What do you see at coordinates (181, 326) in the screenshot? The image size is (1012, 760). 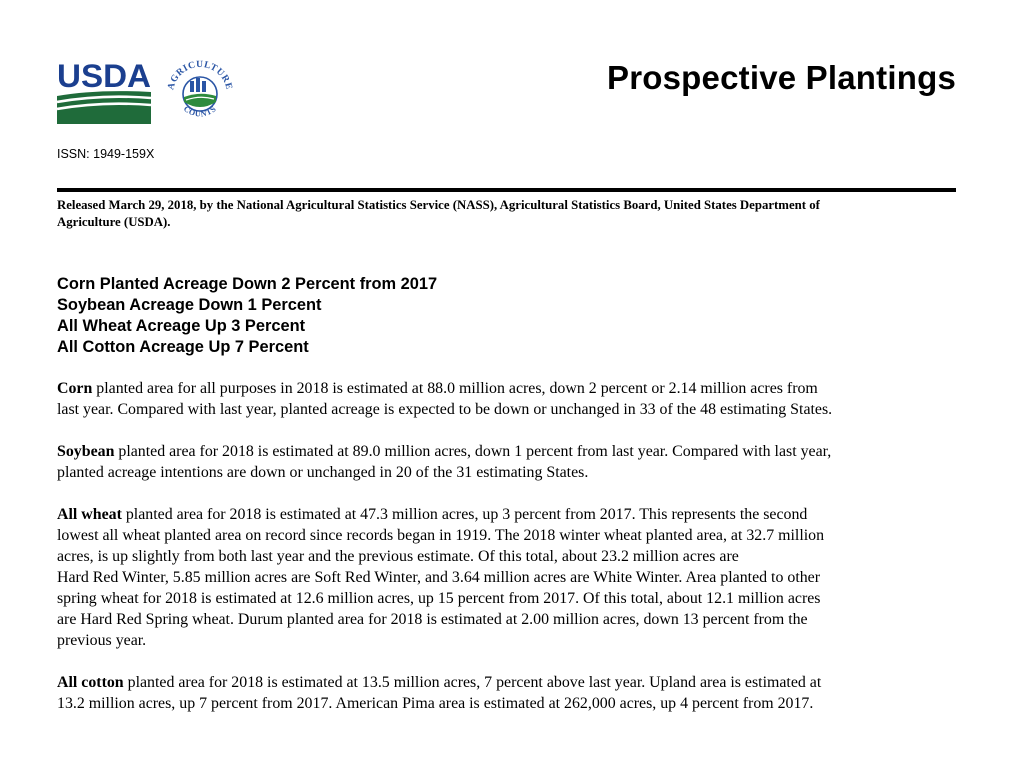 I see `headline-wheat: All Wheat Acreage Up 3 Percent` at bounding box center [181, 326].